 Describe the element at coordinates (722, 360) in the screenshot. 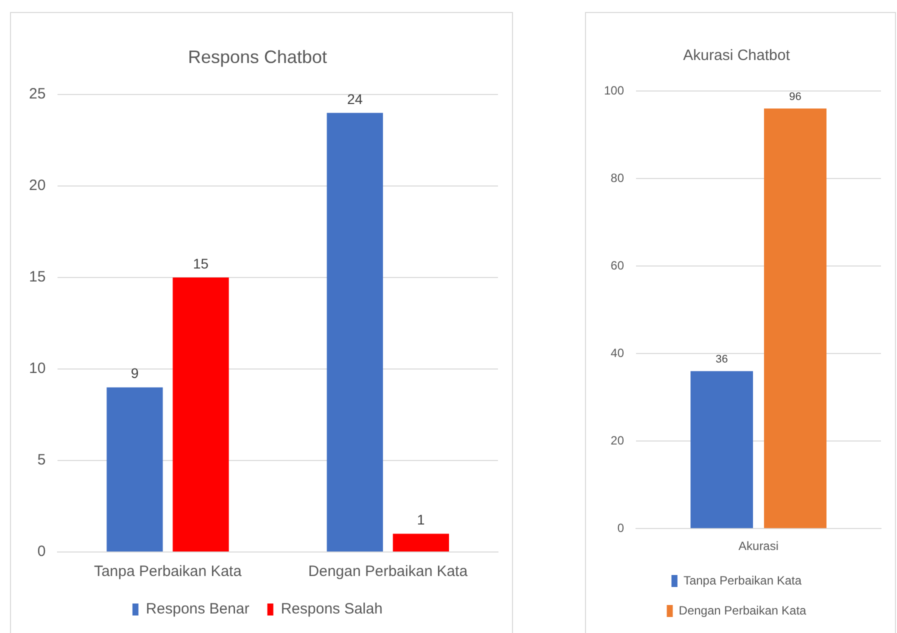

I see `data-label: 36` at that location.